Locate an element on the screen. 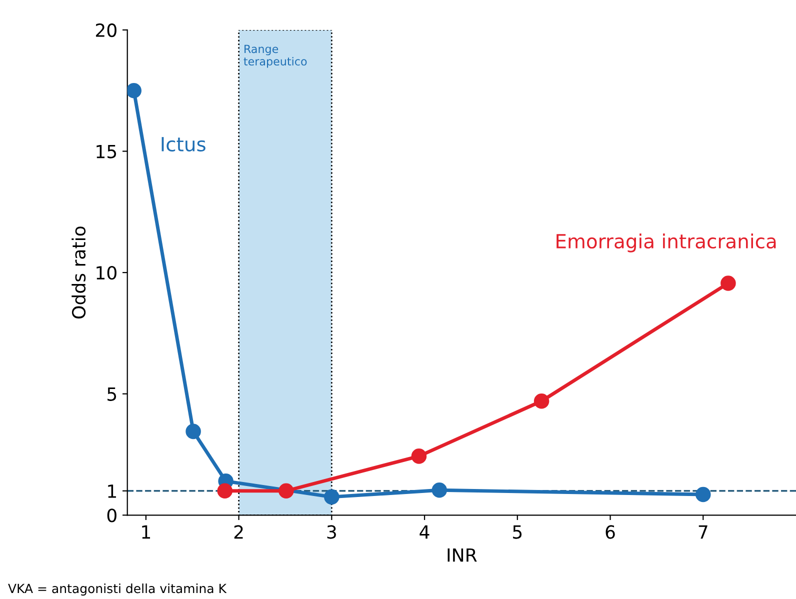 The width and height of the screenshot is (796, 599). y-tick-label: 10 is located at coordinates (106, 273).